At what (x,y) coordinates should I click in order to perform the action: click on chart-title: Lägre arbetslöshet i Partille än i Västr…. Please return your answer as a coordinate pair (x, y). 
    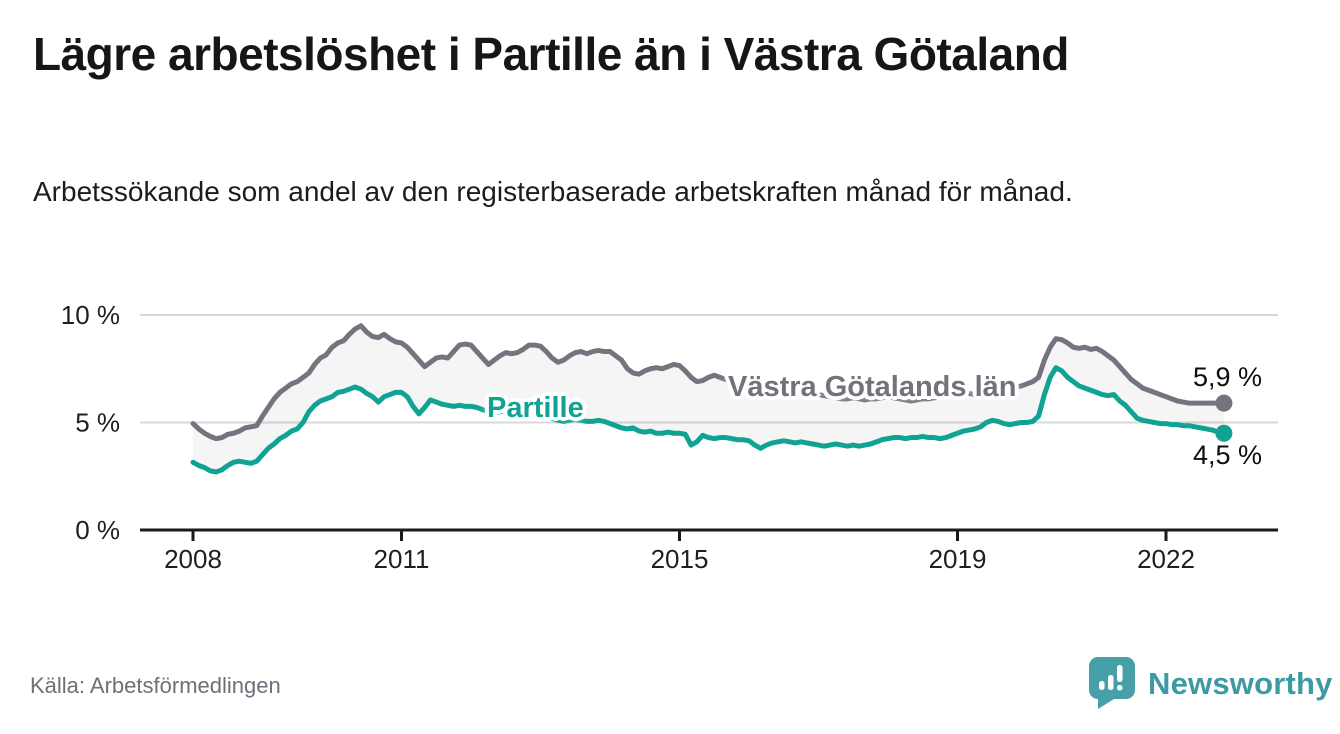
    Looking at the image, I should click on (551, 54).